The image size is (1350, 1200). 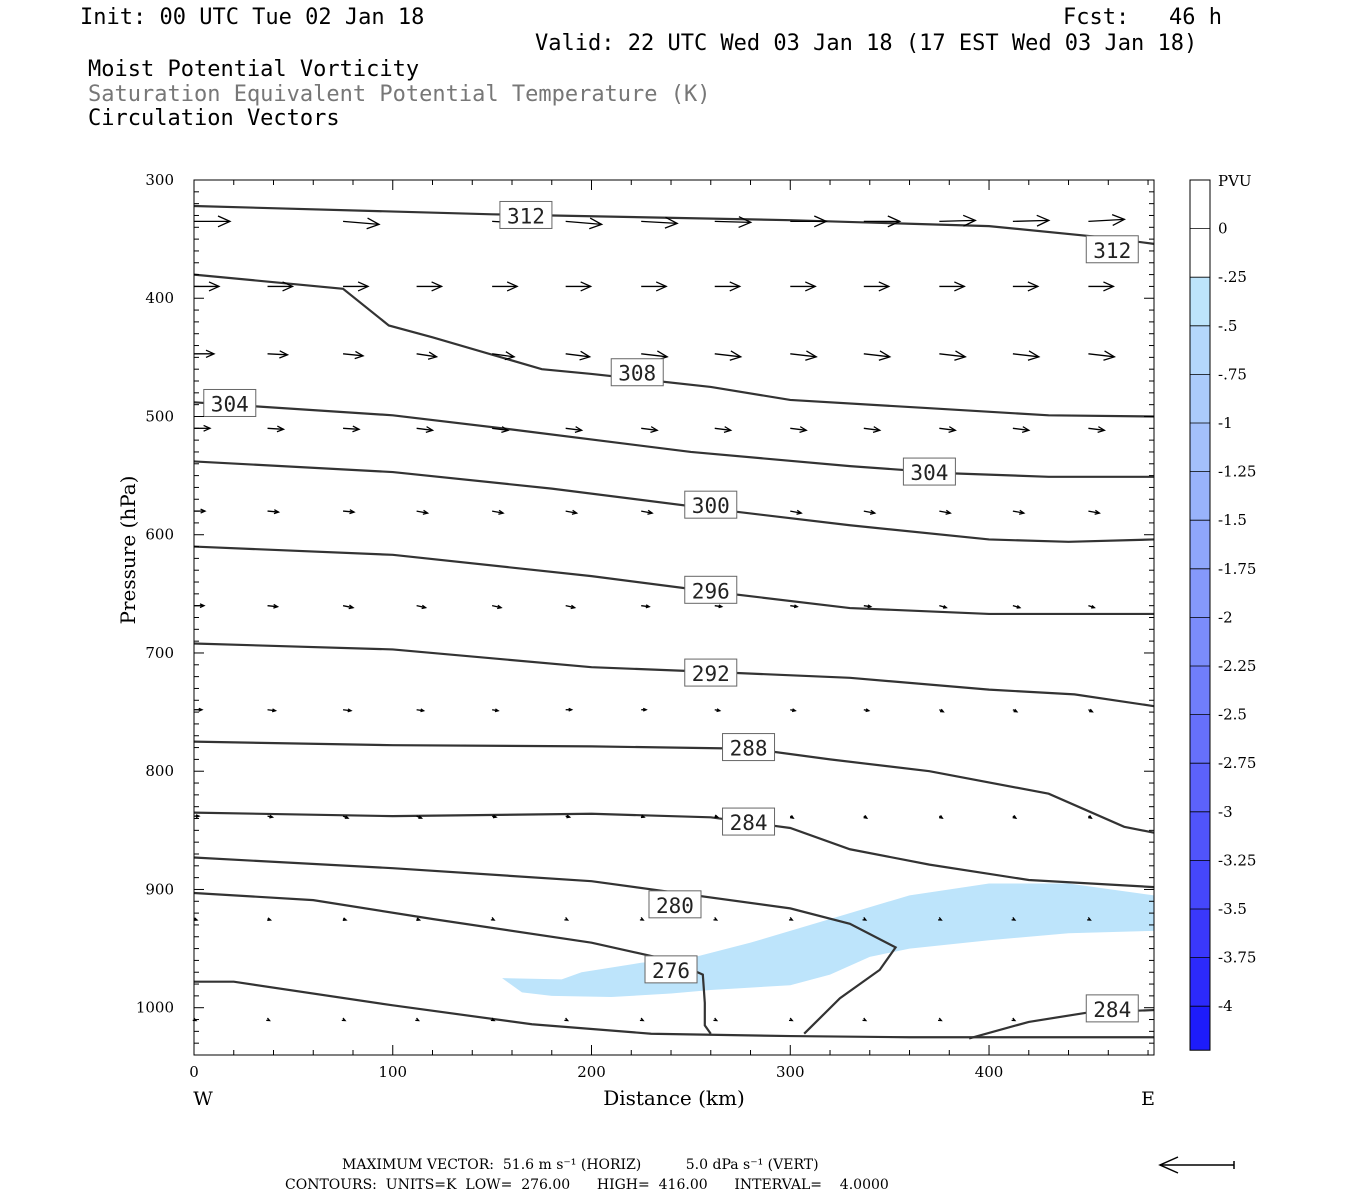 I want to click on colorbar-label-15: -3.75, so click(x=1237, y=958).